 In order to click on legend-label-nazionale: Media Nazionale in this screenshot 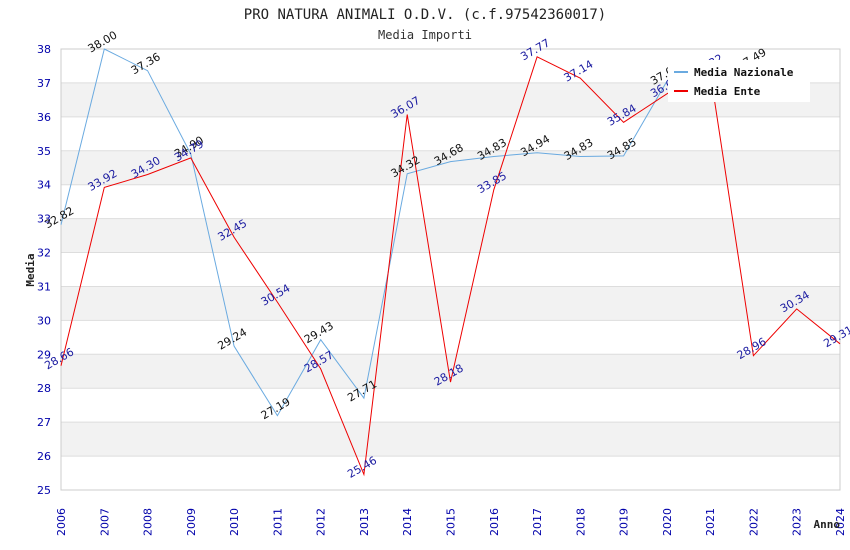, I will do `click(744, 72)`.